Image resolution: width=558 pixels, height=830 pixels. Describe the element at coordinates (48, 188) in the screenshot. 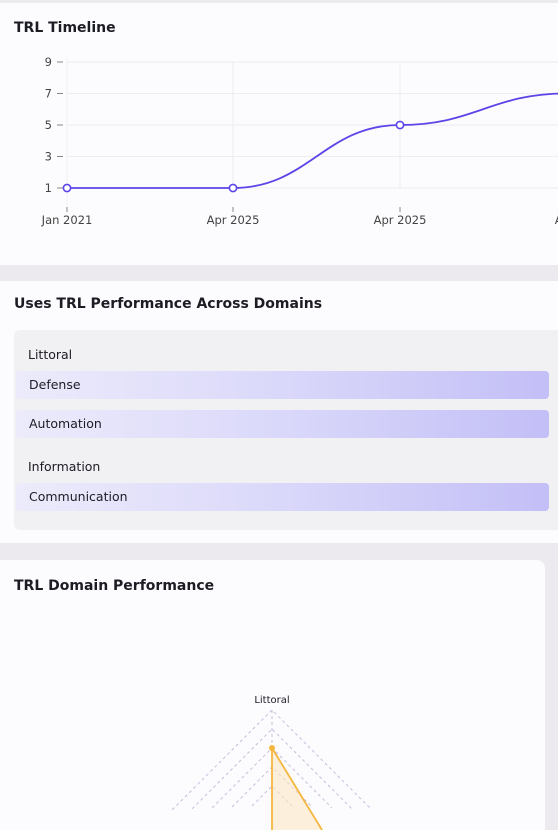

I see `y-tick-label: 1` at that location.